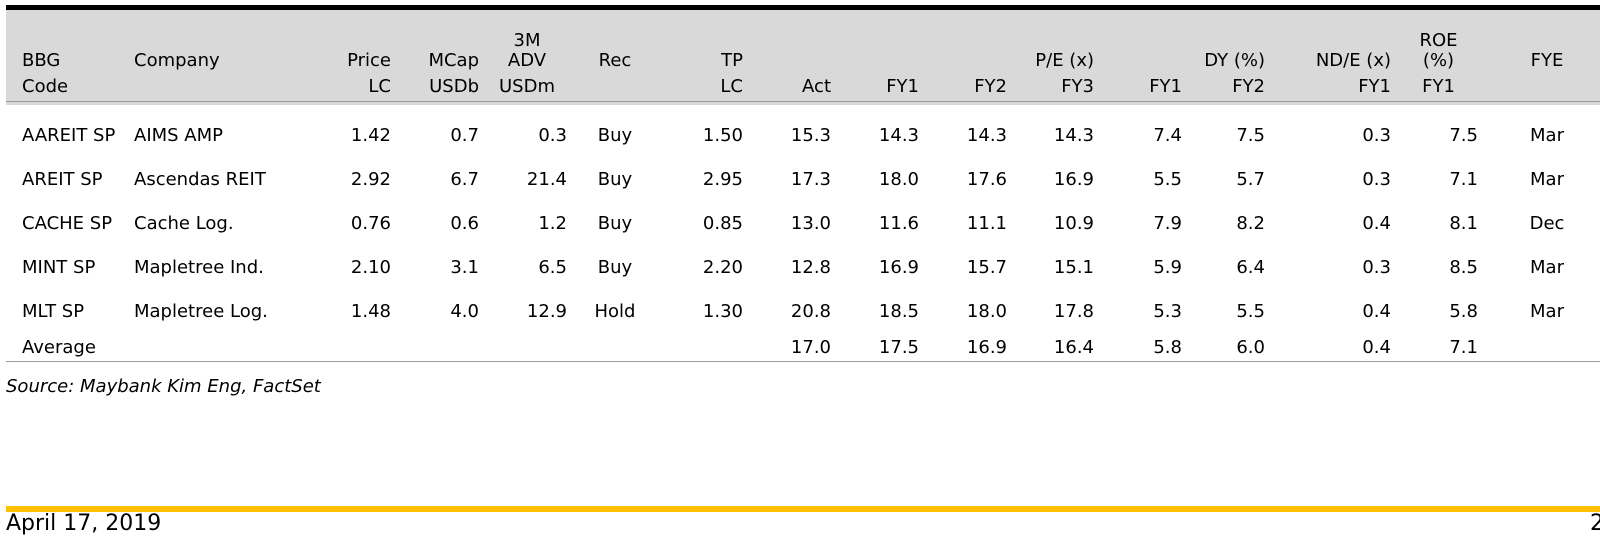 The height and width of the screenshot is (559, 1600). I want to click on table-cell: 1.2, so click(552, 223).